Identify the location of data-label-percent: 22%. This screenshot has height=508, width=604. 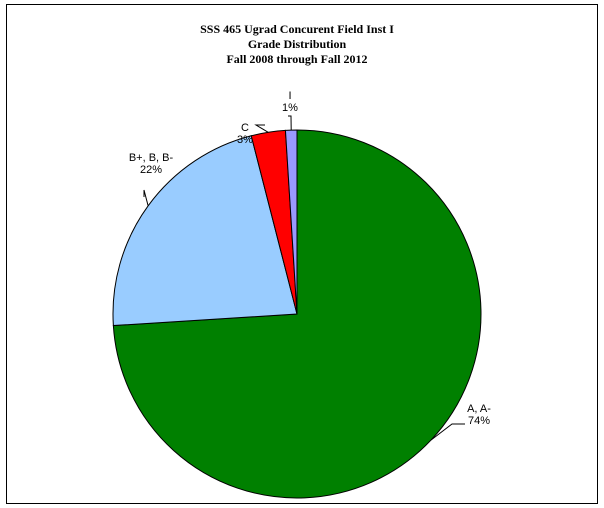
(151, 170).